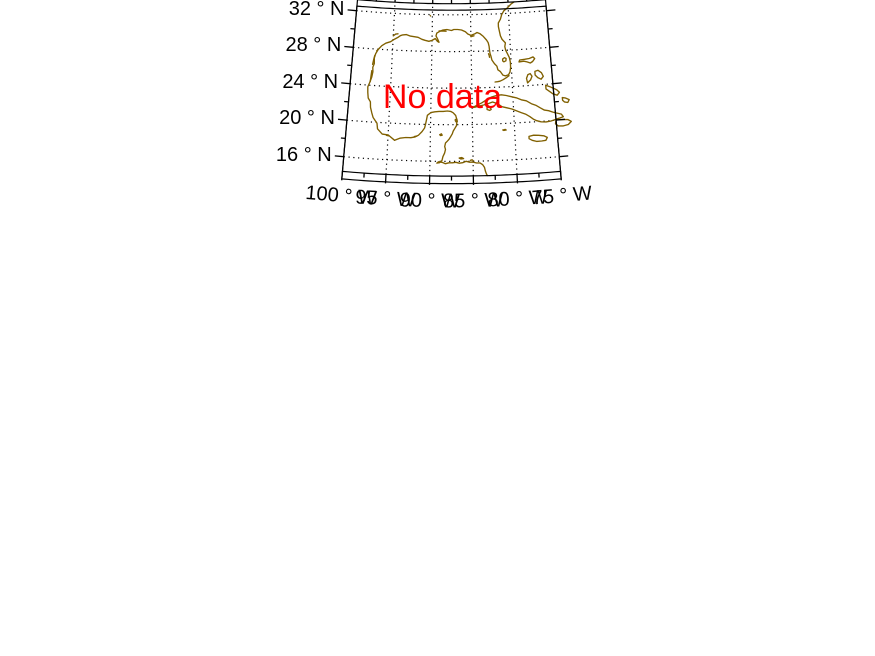  Describe the element at coordinates (310, 81) in the screenshot. I see `lat-tick-label: 24 ° N` at that location.